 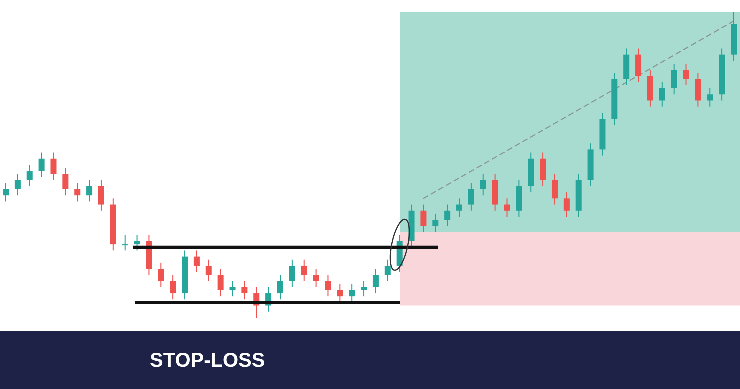 I want to click on text: STOP-LOSS, so click(x=208, y=361).